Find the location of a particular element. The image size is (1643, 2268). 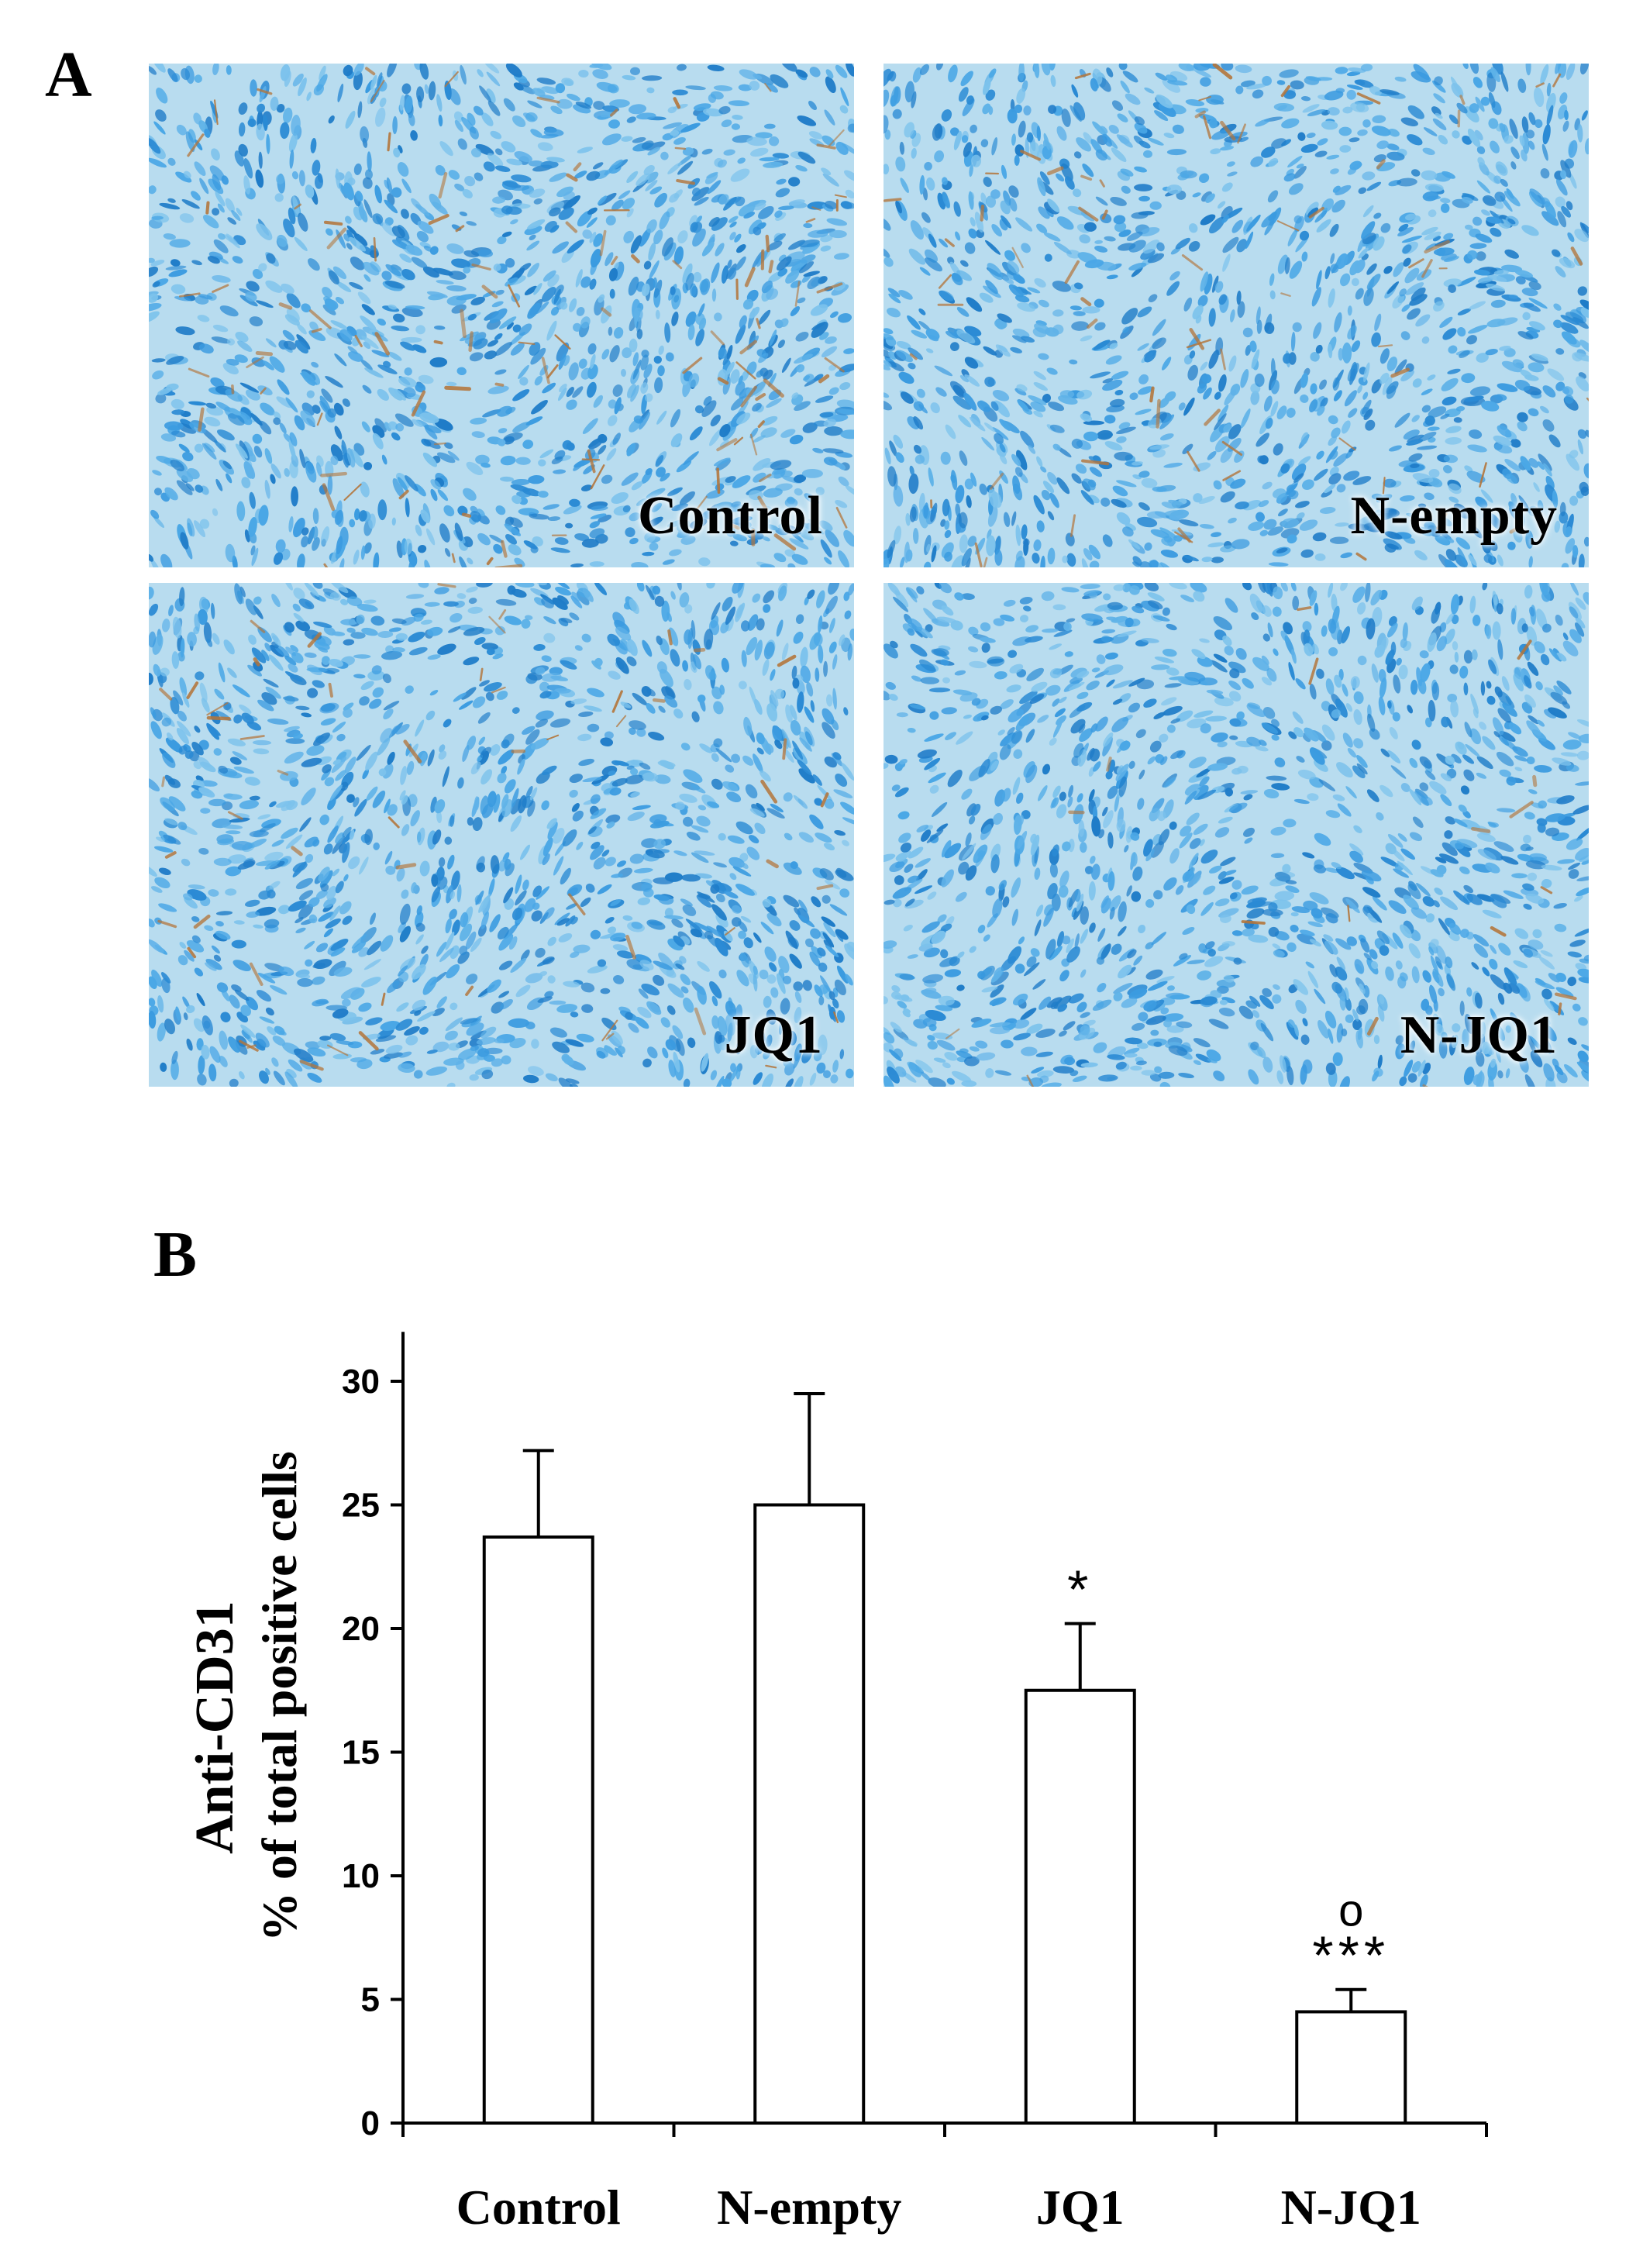

panel-label-a: A is located at coordinates (68, 75).